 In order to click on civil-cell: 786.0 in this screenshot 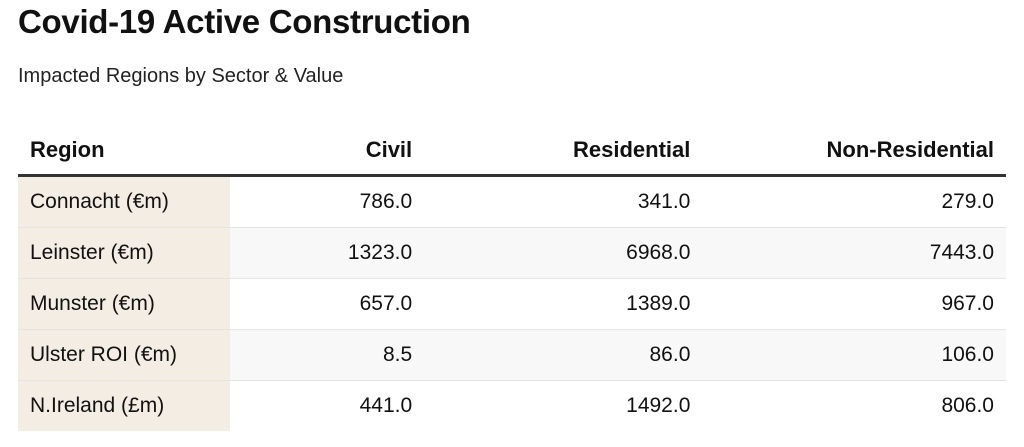, I will do `click(327, 201)`.